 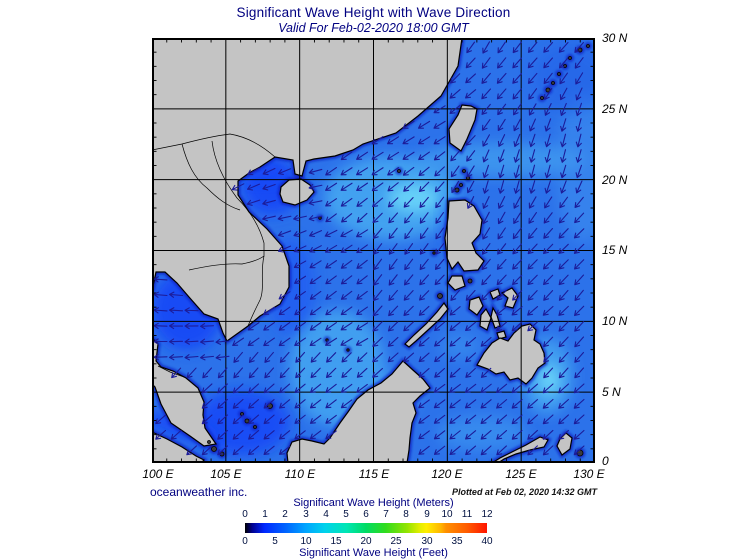 What do you see at coordinates (509, 298) in the screenshot?
I see `island-samar-leyte` at bounding box center [509, 298].